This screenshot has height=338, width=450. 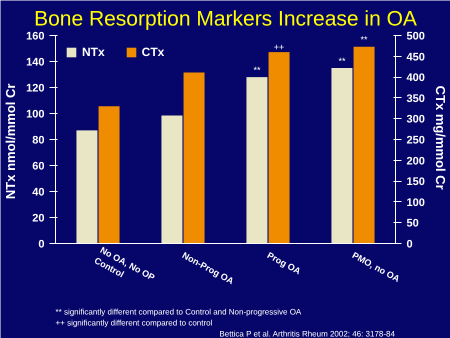 What do you see at coordinates (415, 202) in the screenshot?
I see `y2-tick-label: 100` at bounding box center [415, 202].